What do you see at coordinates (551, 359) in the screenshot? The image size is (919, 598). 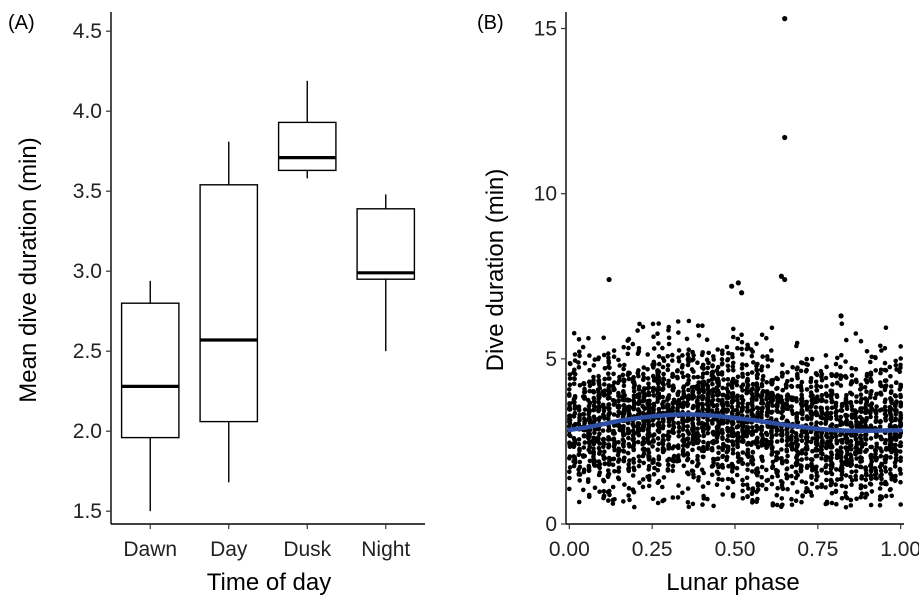 I see `y-tick-label-b: 5` at bounding box center [551, 359].